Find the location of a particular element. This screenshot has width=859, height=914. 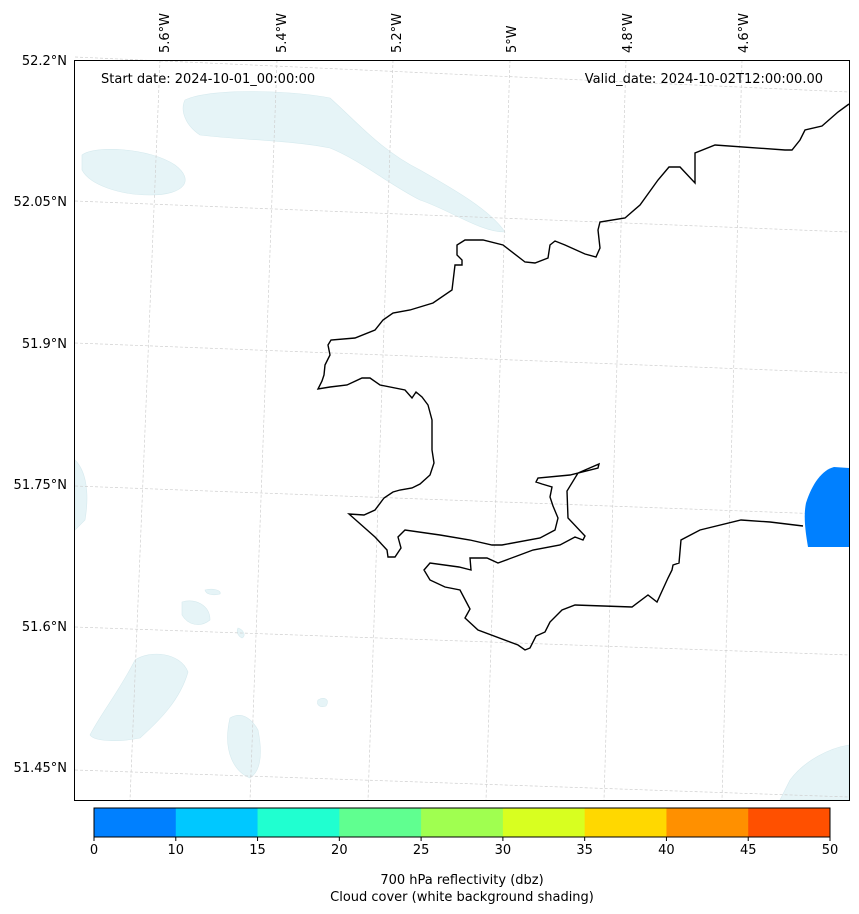

start-date-label: Start date: 2024-10-01_00:00:00 is located at coordinates (208, 79).